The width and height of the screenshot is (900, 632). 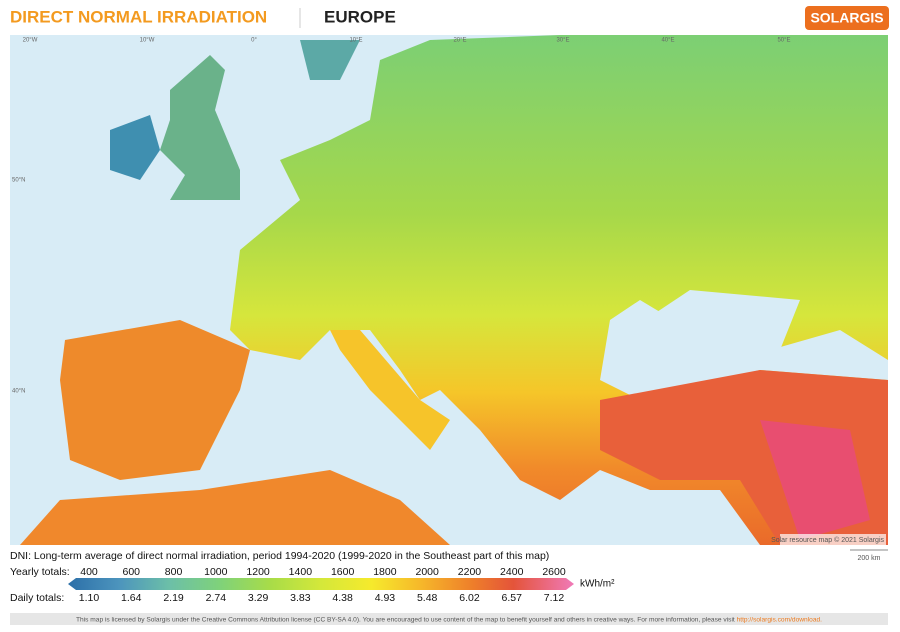 I want to click on daily-label: Daily totals:, so click(x=37, y=598).